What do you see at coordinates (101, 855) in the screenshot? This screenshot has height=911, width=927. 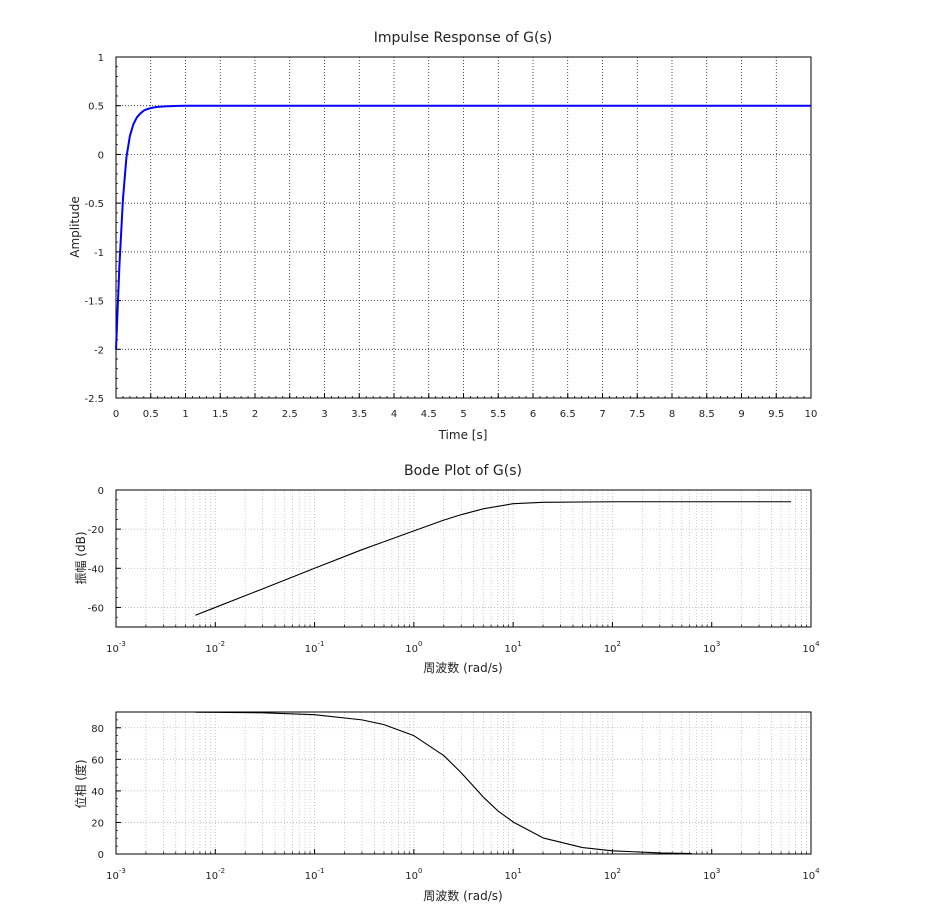 I see `phase-y-tick-label: 0` at bounding box center [101, 855].